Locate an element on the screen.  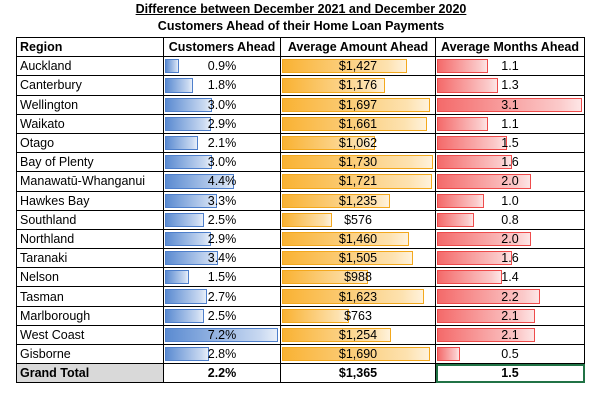
average-months-ahead-cell-value: 2.2 is located at coordinates (510, 296).